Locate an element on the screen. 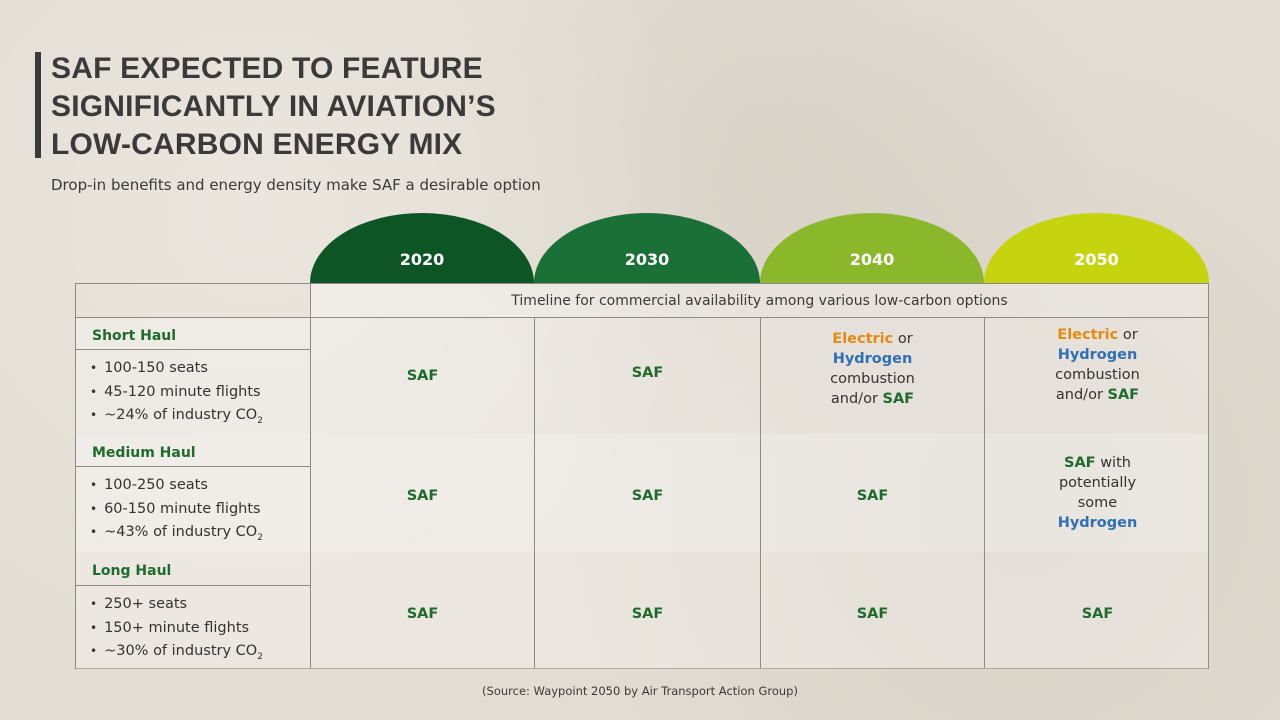 The width and height of the screenshot is (1280, 720). category-short-haul: Short Haul is located at coordinates (134, 336).